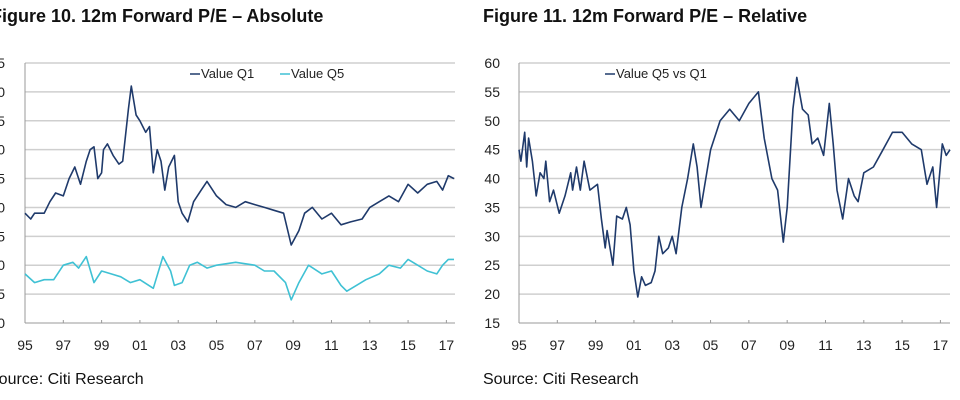  Describe the element at coordinates (162, 16) in the screenshot. I see `chart-title-absolute: Figure 10. 12m Forward P/E – Absolute` at that location.